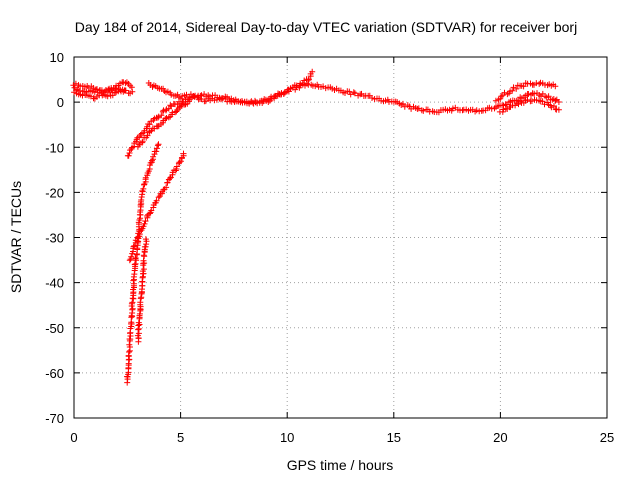 The width and height of the screenshot is (640, 480). Describe the element at coordinates (500, 437) in the screenshot. I see `x-tick-label: 20` at that location.